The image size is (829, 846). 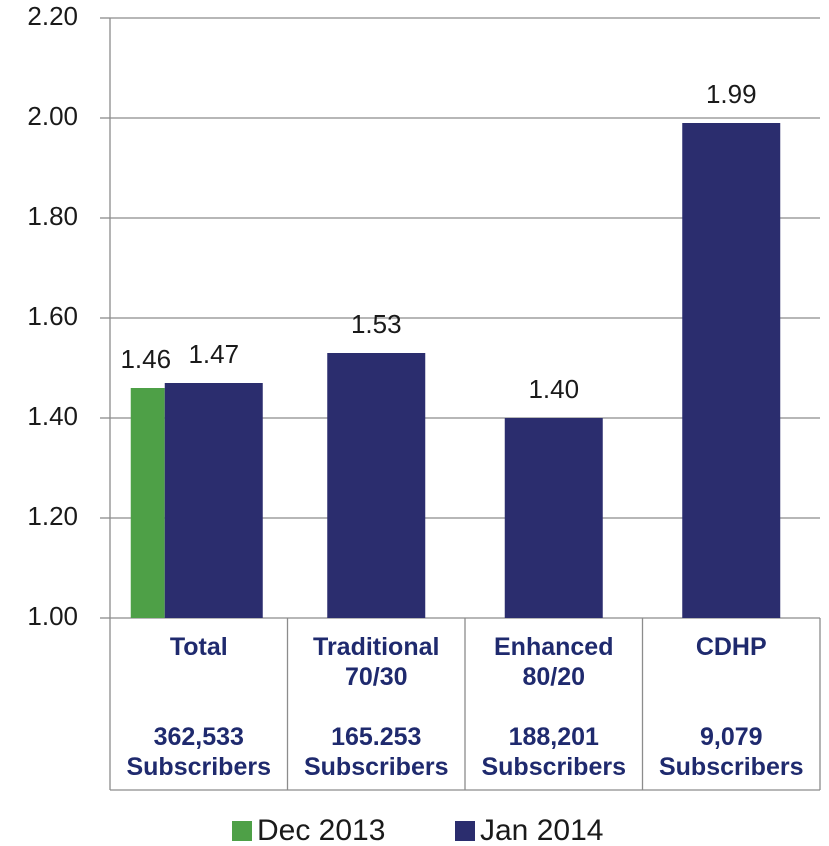 What do you see at coordinates (541, 830) in the screenshot?
I see `legend-label: Jan 2014` at bounding box center [541, 830].